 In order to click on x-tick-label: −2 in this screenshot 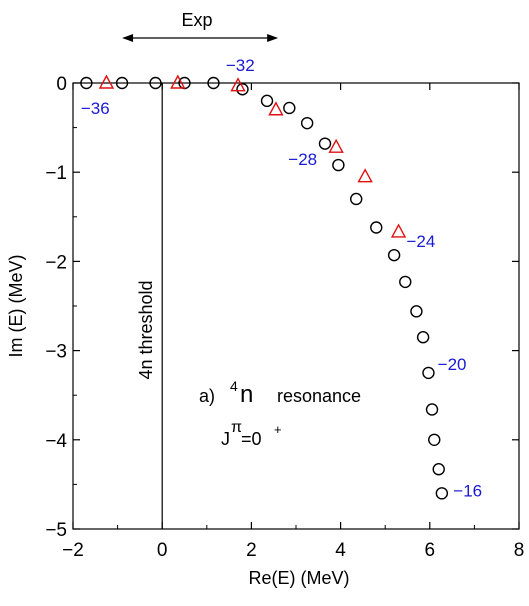, I will do `click(73, 550)`.